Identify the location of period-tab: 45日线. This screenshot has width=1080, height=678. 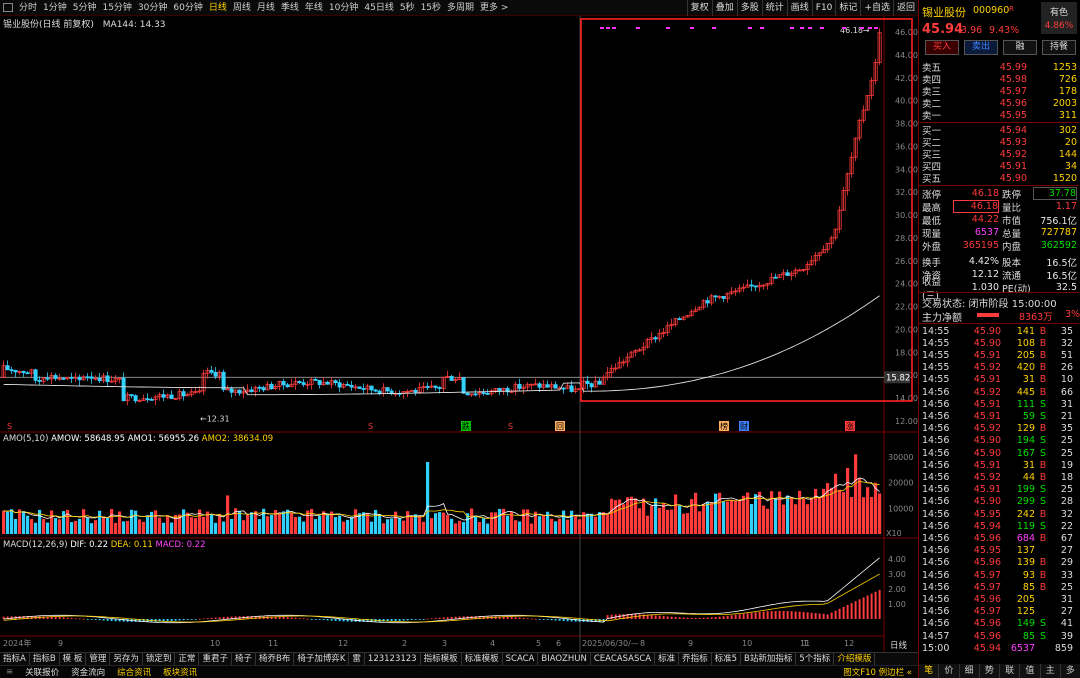
(379, 7).